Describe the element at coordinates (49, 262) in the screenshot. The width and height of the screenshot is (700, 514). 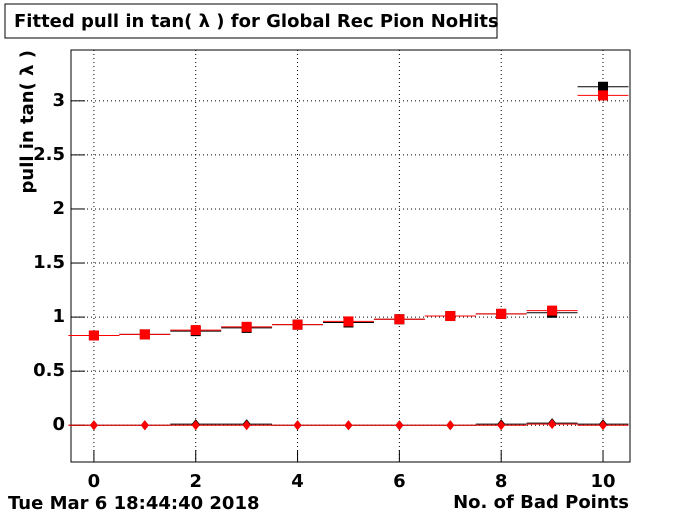
I see `y-tick-label: 1.5` at that location.